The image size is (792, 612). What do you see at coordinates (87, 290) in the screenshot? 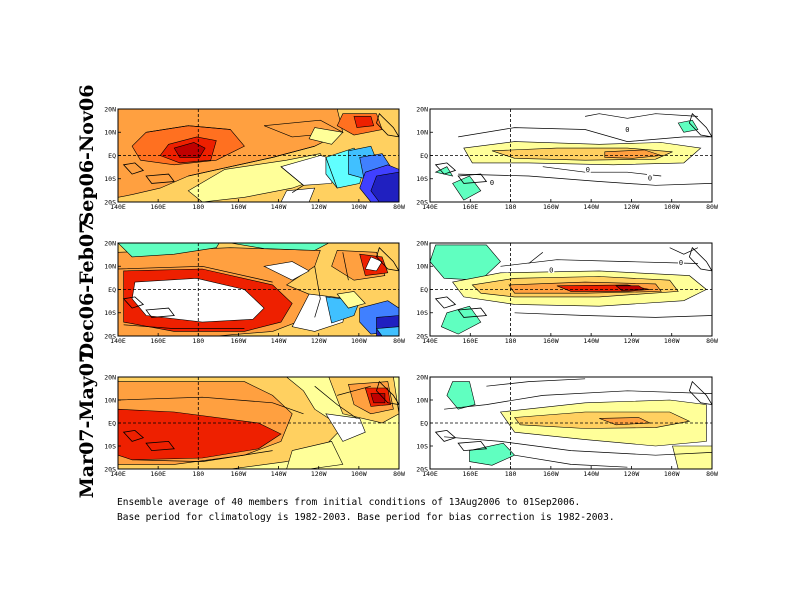
I see `row-label: Dec06-Feb07` at bounding box center [87, 290].